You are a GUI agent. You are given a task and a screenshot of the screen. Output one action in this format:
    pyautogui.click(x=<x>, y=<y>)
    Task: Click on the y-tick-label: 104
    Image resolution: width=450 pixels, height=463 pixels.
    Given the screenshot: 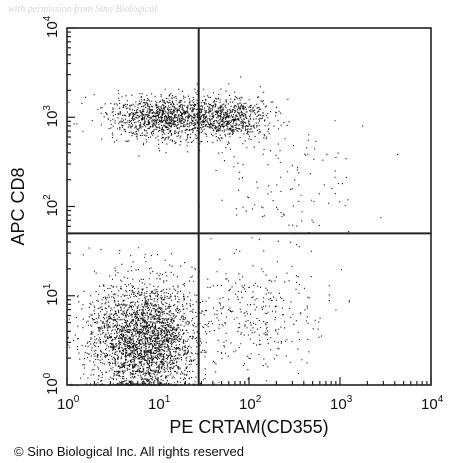 What is the action you would take?
    pyautogui.click(x=51, y=26)
    